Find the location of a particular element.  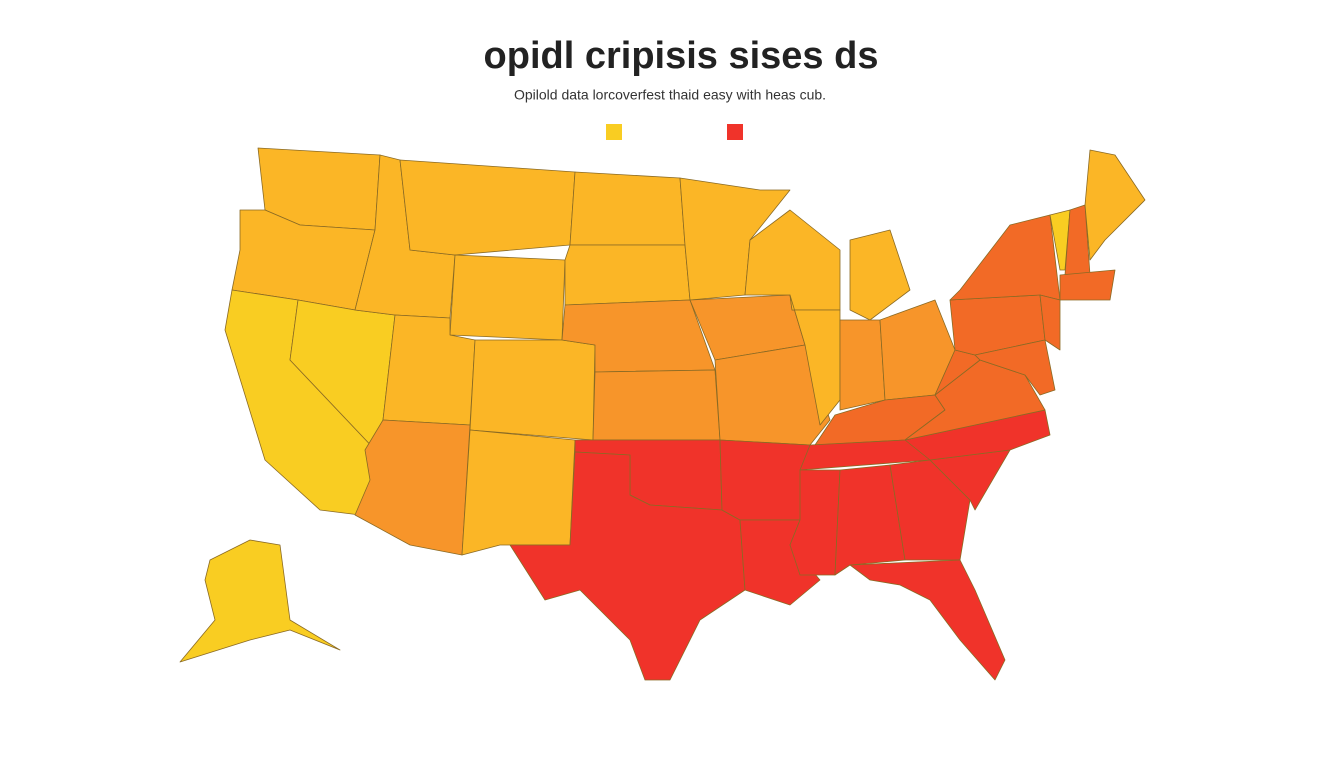

title: opidl cripisis sises ds is located at coordinates (681, 56).